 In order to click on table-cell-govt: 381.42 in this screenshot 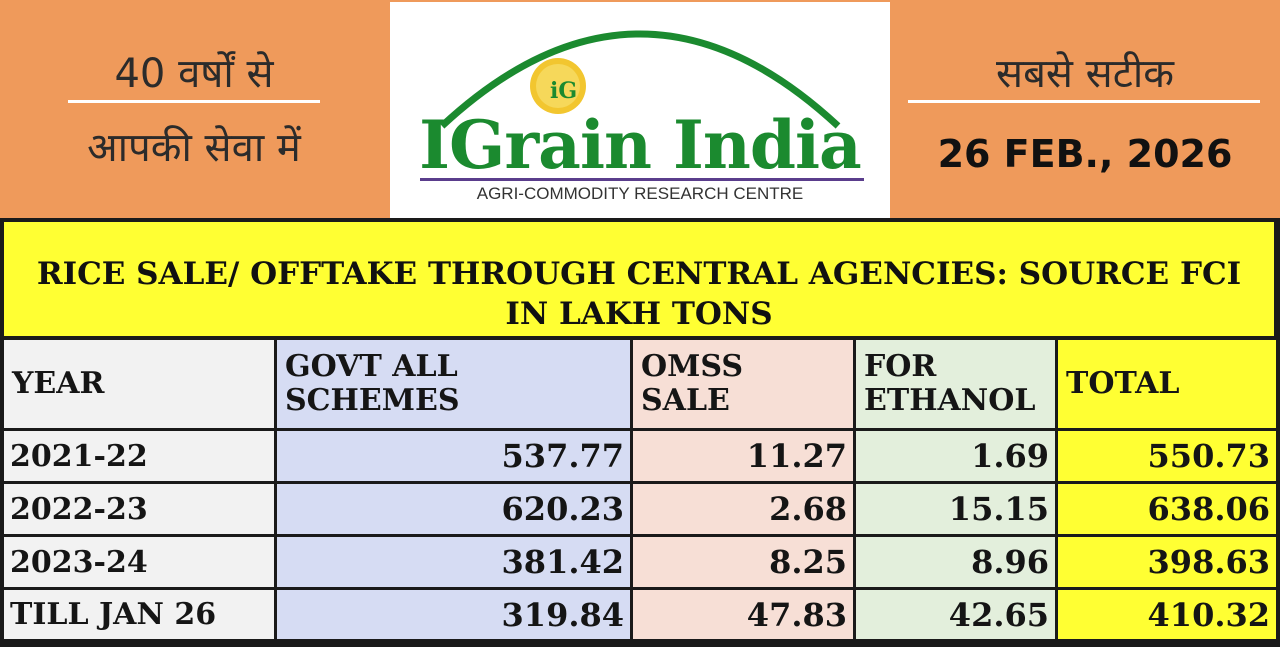, I will do `click(453, 562)`.